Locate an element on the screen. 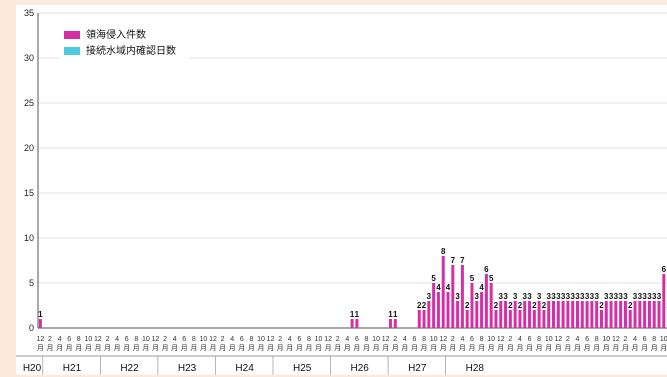  era-label: H27 is located at coordinates (417, 368).